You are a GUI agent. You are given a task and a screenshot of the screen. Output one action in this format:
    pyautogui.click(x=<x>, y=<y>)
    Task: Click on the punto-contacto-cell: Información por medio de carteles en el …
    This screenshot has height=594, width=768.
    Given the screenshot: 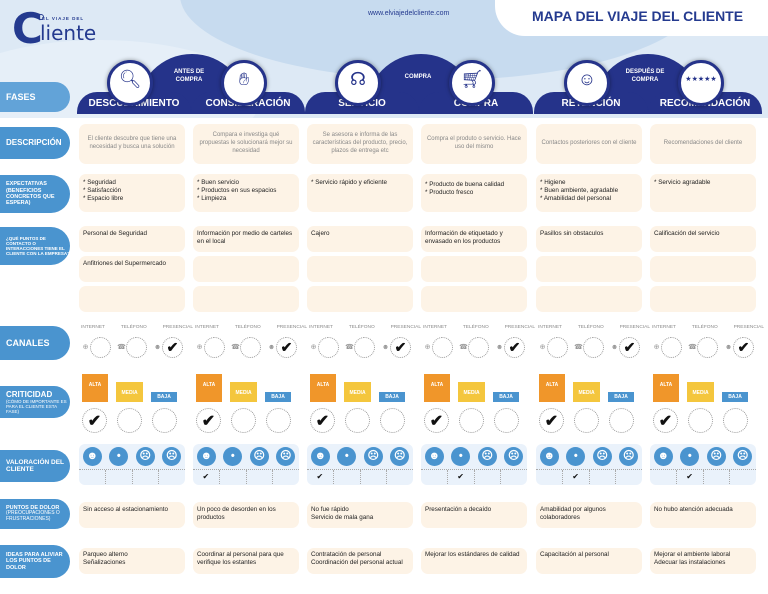 What is the action you would take?
    pyautogui.click(x=246, y=239)
    